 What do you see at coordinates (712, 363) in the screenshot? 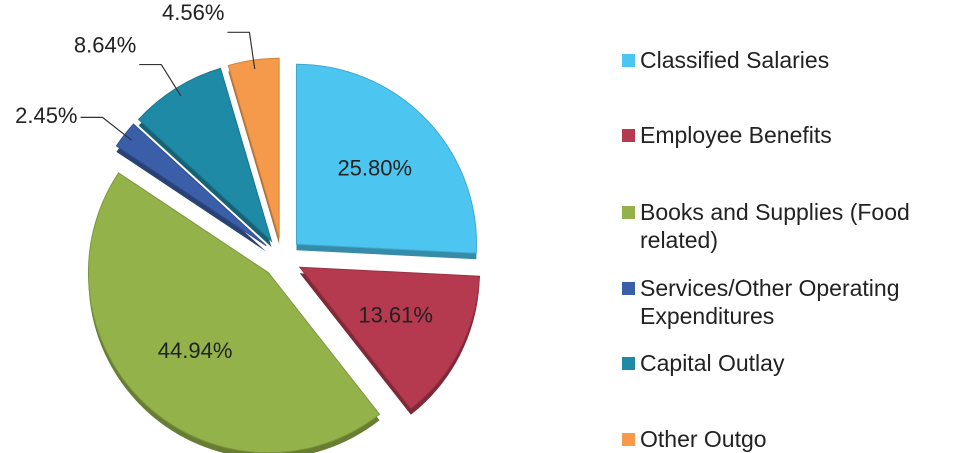
I see `legend-label: Capital Outlay` at bounding box center [712, 363].